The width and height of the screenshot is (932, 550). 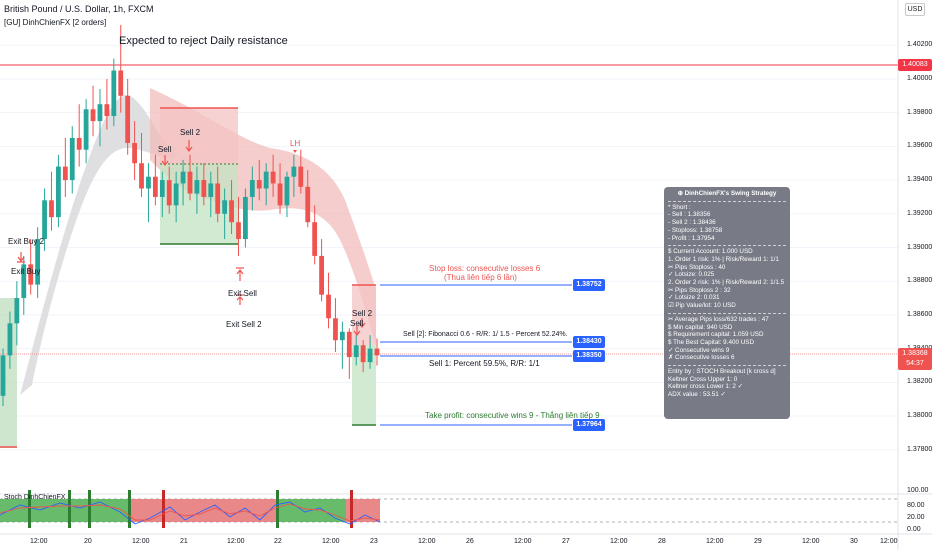 I want to click on price-axis-label: 1.38600, so click(x=919, y=314).